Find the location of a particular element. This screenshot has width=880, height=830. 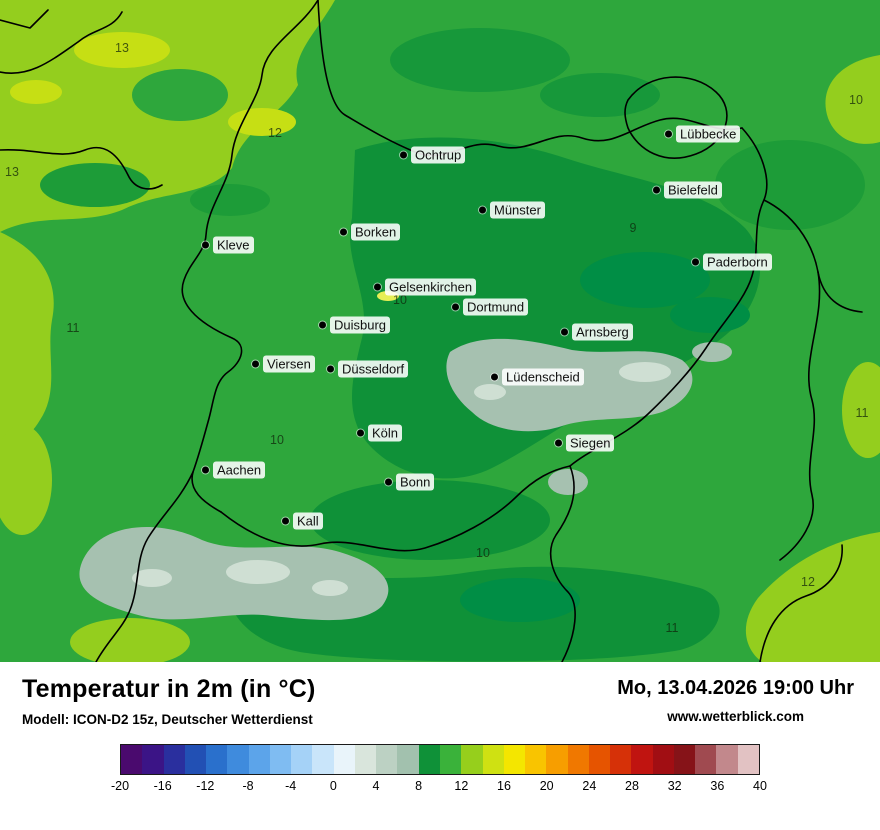

colorbar-tick-label: -4 is located at coordinates (291, 786).